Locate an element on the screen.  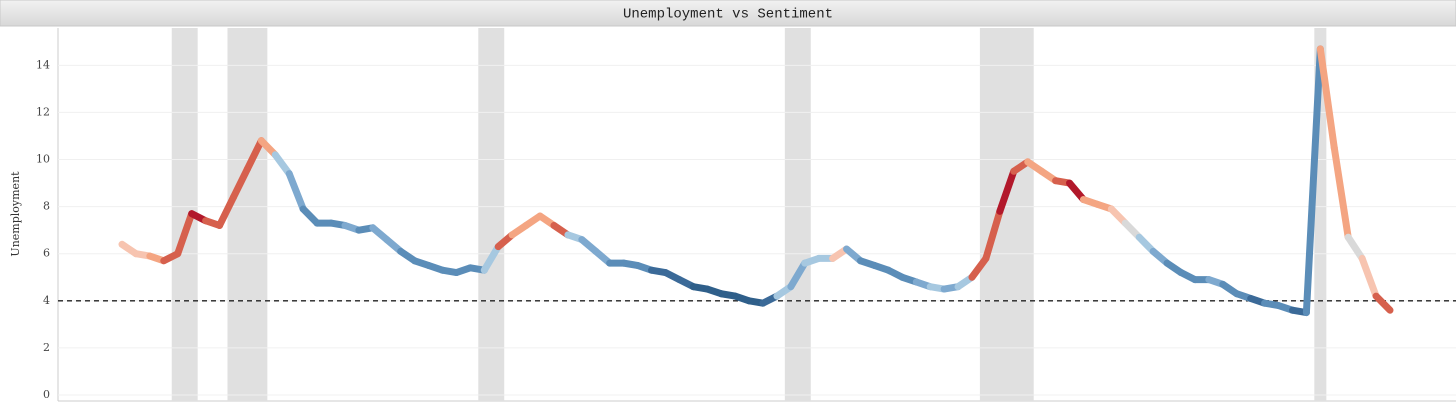
y-tick-label: 14 is located at coordinates (43, 64).